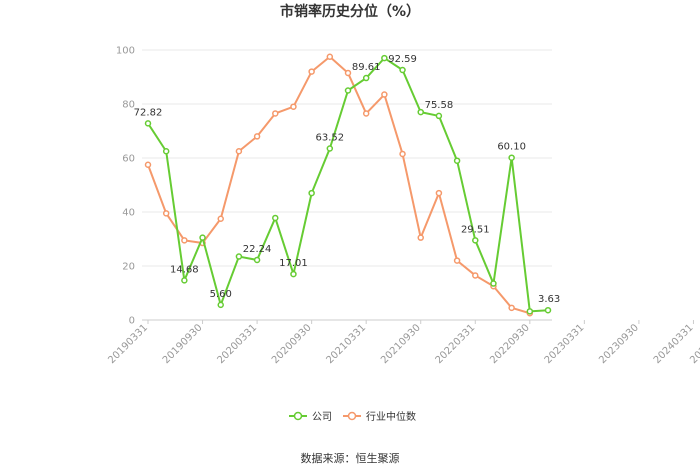 The image size is (700, 474). Describe the element at coordinates (456, 344) in the screenshot. I see `x-tick-label: 20220331` at that location.